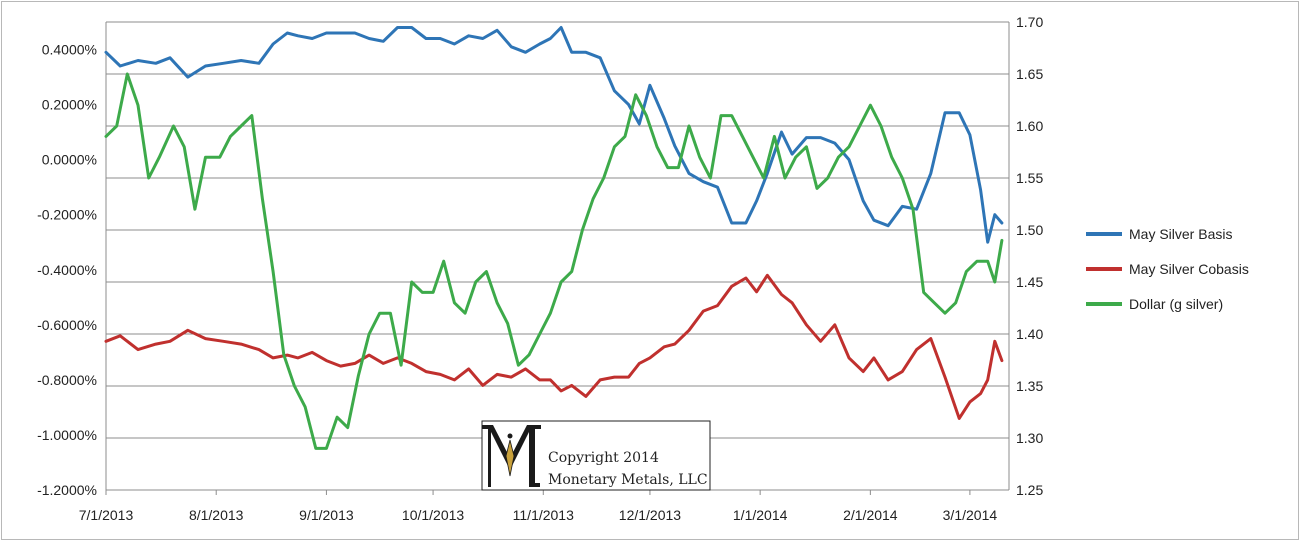 The image size is (1300, 541). Describe the element at coordinates (650, 515) in the screenshot. I see `x-tick-label: 12/1/2013` at that location.